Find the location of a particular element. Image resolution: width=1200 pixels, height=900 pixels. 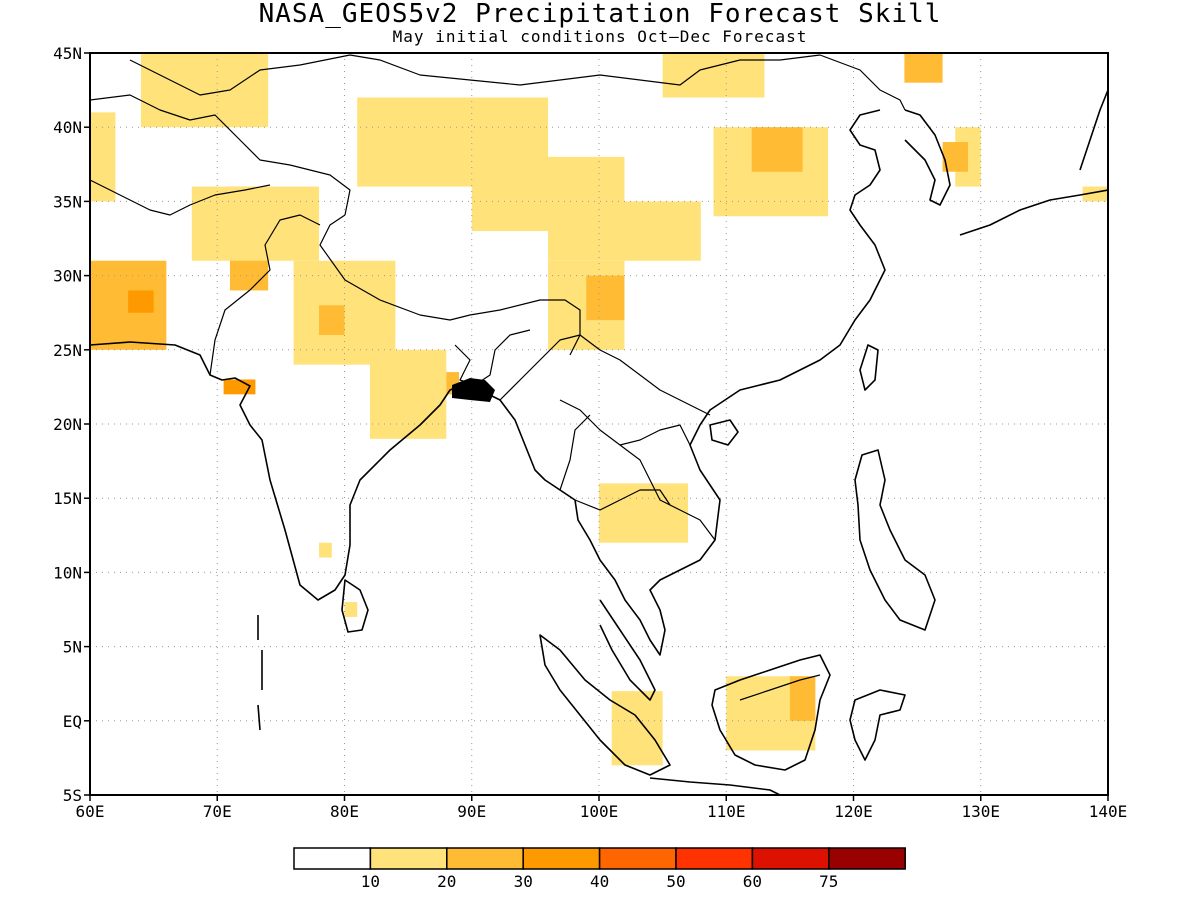

lon-tick-label: 70E is located at coordinates (217, 811).